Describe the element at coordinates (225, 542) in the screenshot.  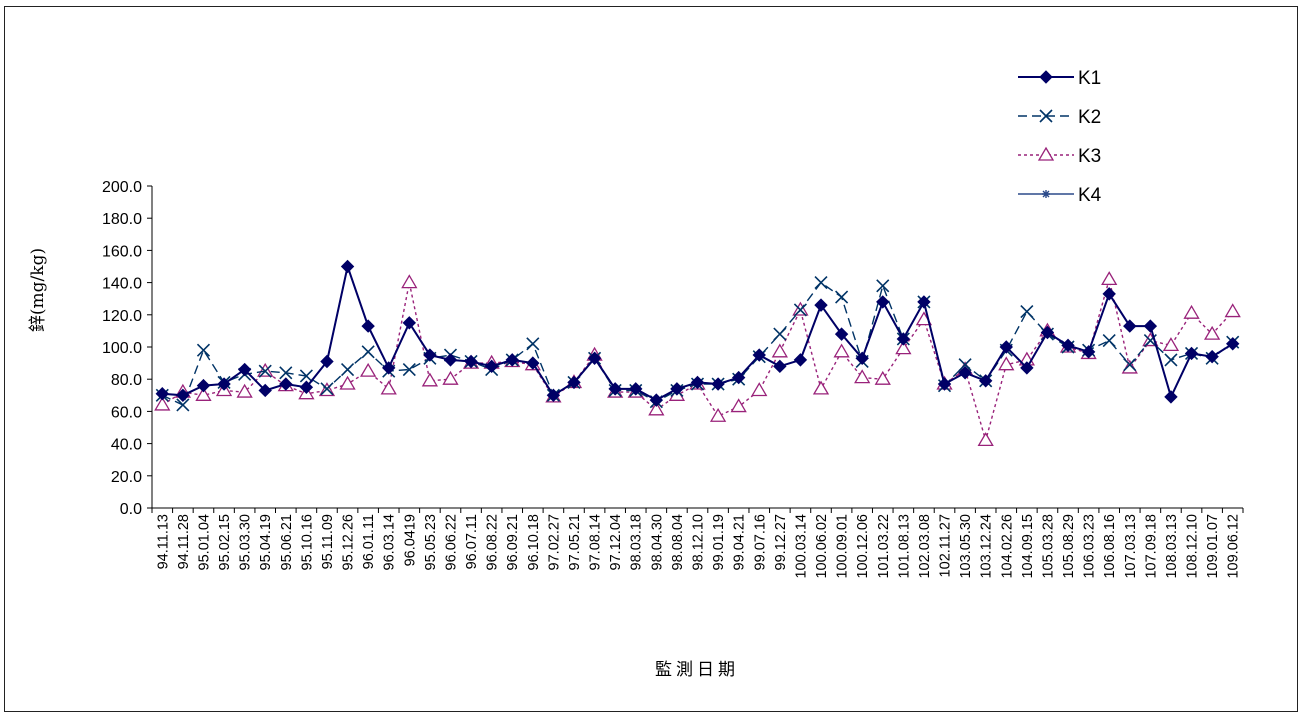
I see `x-tick-label: 95.02.15` at that location.